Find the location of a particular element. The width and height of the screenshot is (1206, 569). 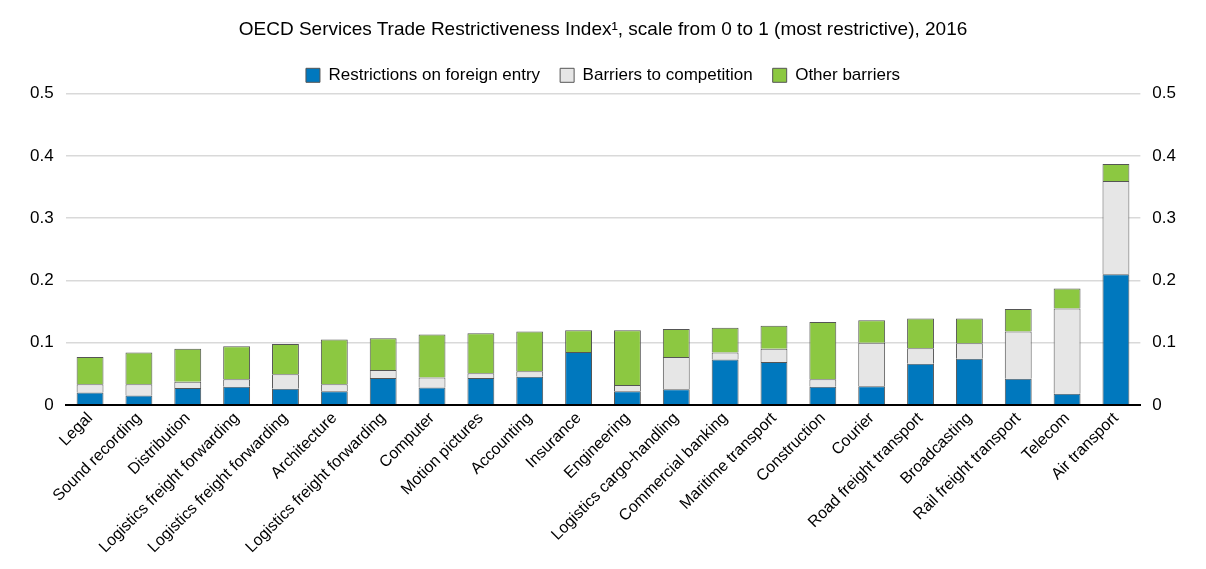

chart-title: OECD Services Trade Restrictiveness Index¹, scale from 0 to 1 (most restrictive), 2016 is located at coordinates (603, 28).